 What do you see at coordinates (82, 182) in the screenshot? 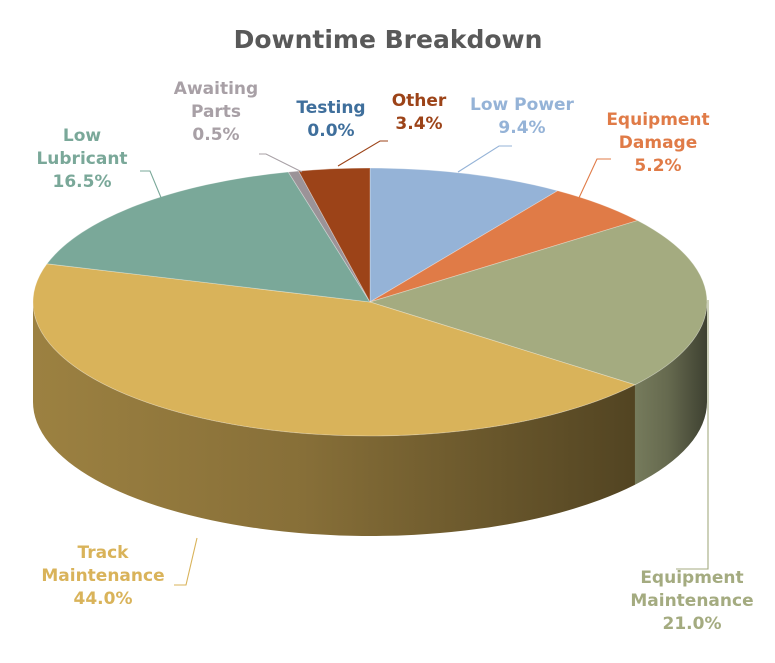
I see `value-label-low-lubricant: 16.5%` at bounding box center [82, 182].